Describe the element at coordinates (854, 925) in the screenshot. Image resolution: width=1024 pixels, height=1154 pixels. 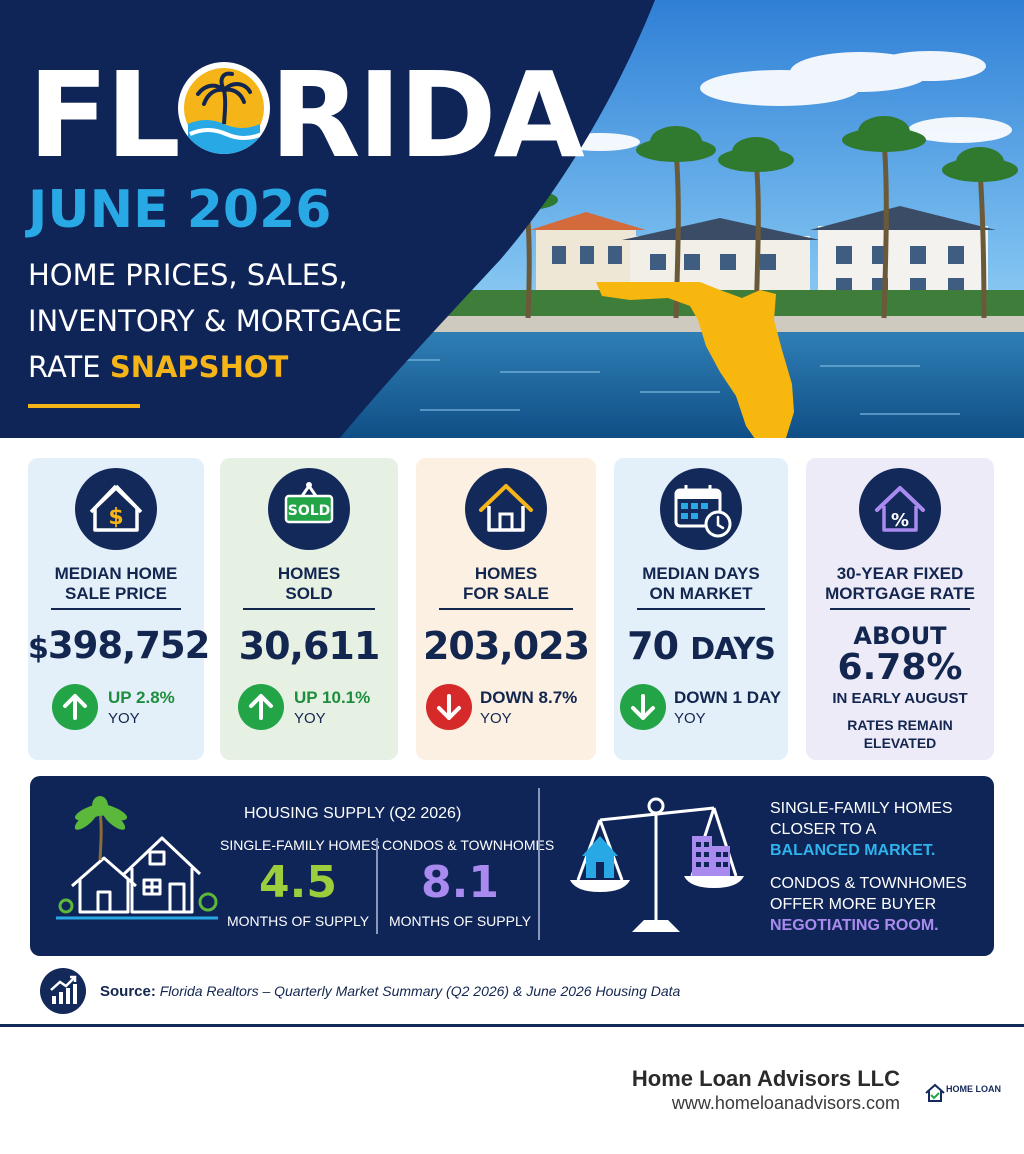
I see `insight-highlight-negotiating: NEGOTIATING ROOM.` at that location.